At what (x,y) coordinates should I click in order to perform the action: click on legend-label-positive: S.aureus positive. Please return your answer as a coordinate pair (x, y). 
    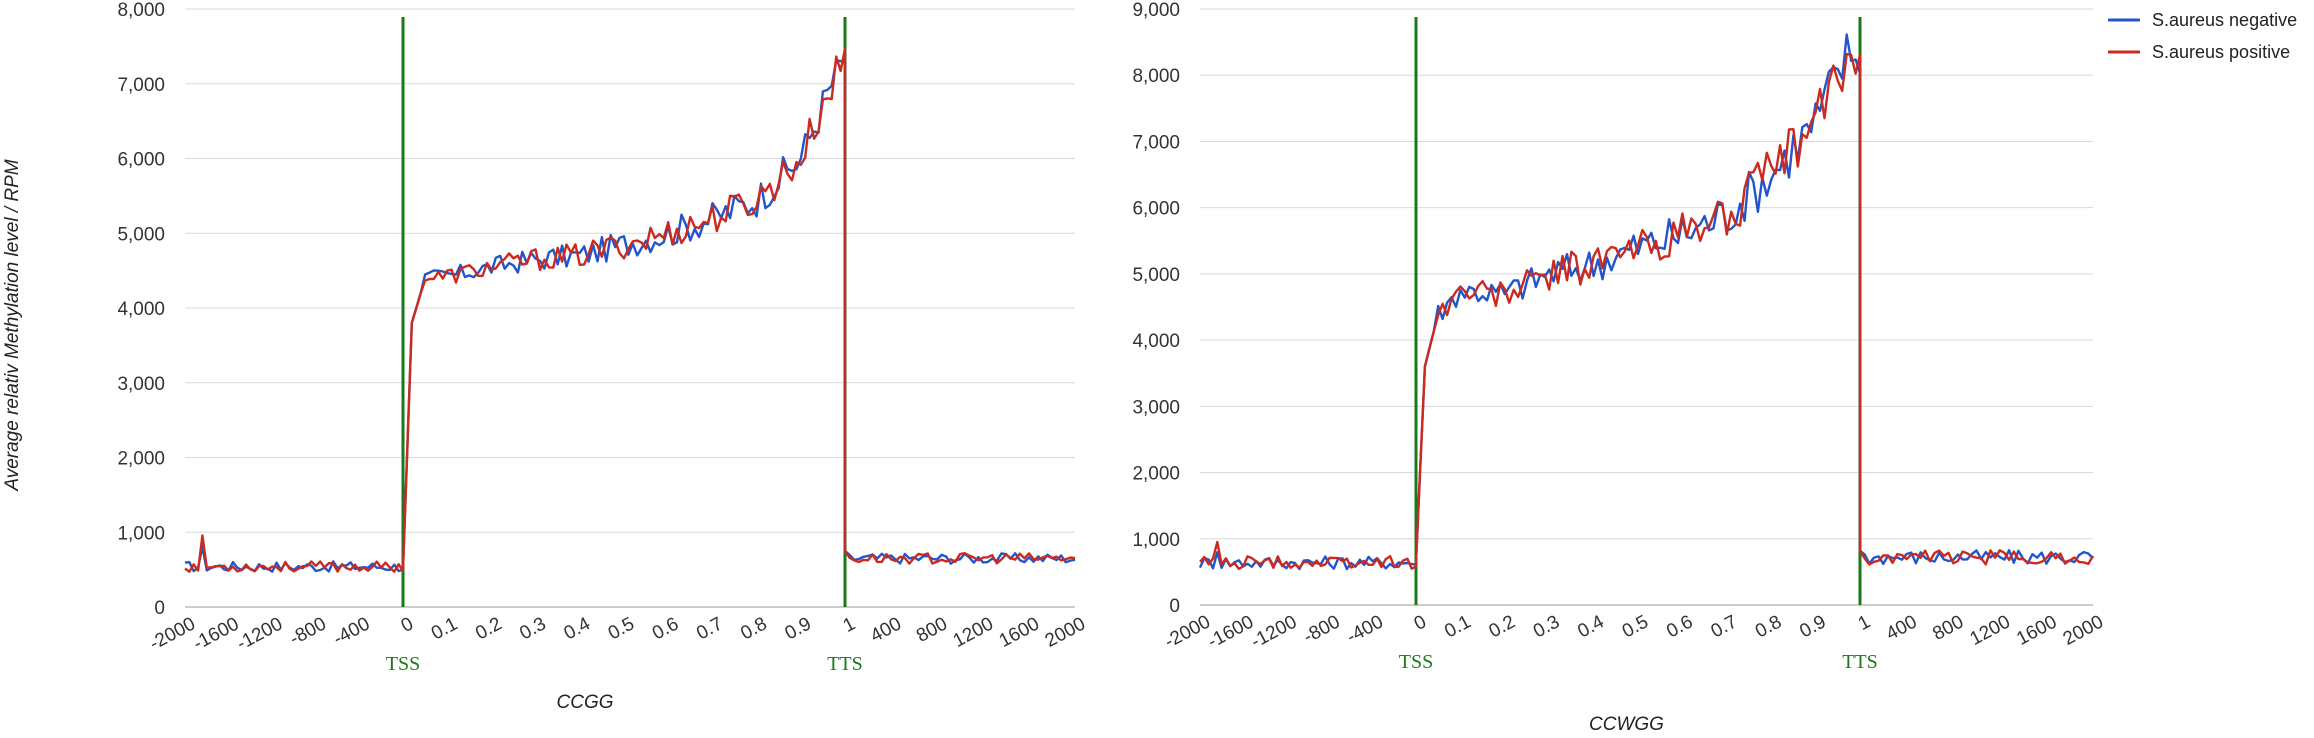
    Looking at the image, I should click on (2221, 52).